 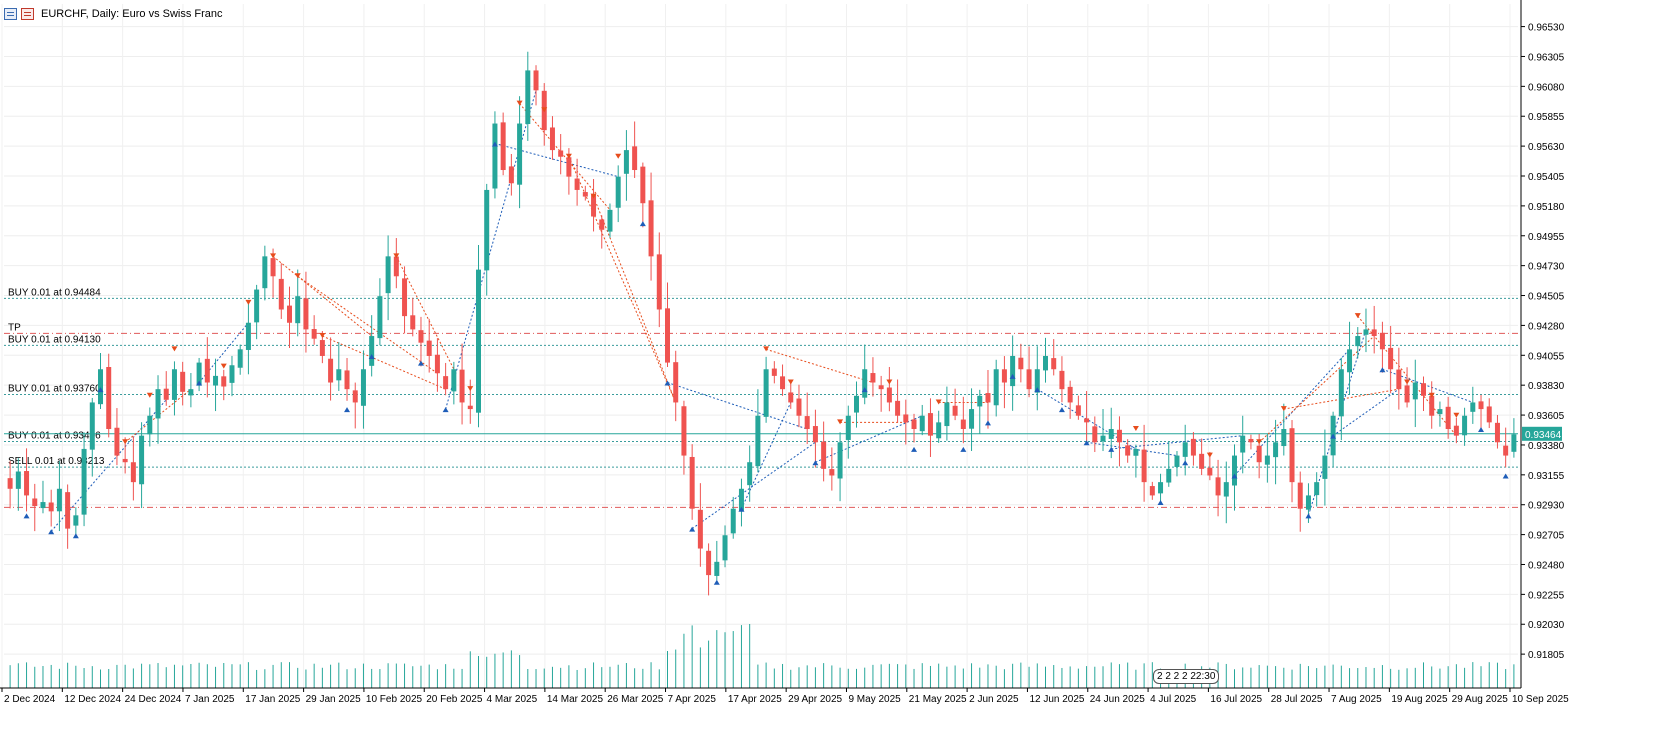 I want to click on date-tick-label: 7 Aug 2025, so click(x=1356, y=699).